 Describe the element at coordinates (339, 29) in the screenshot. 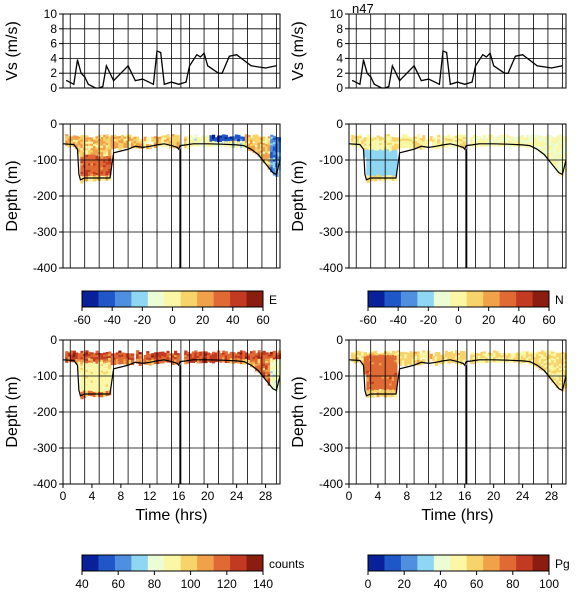

I see `y-tick-label: 8` at that location.